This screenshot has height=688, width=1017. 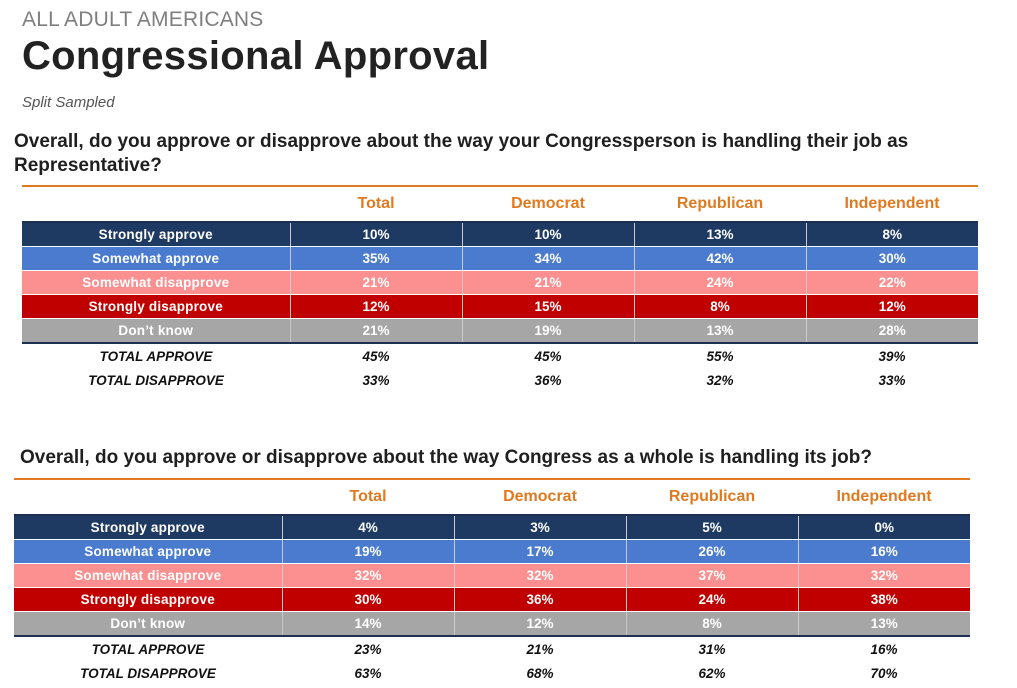 What do you see at coordinates (548, 356) in the screenshot?
I see `cell-democrat: 45%` at bounding box center [548, 356].